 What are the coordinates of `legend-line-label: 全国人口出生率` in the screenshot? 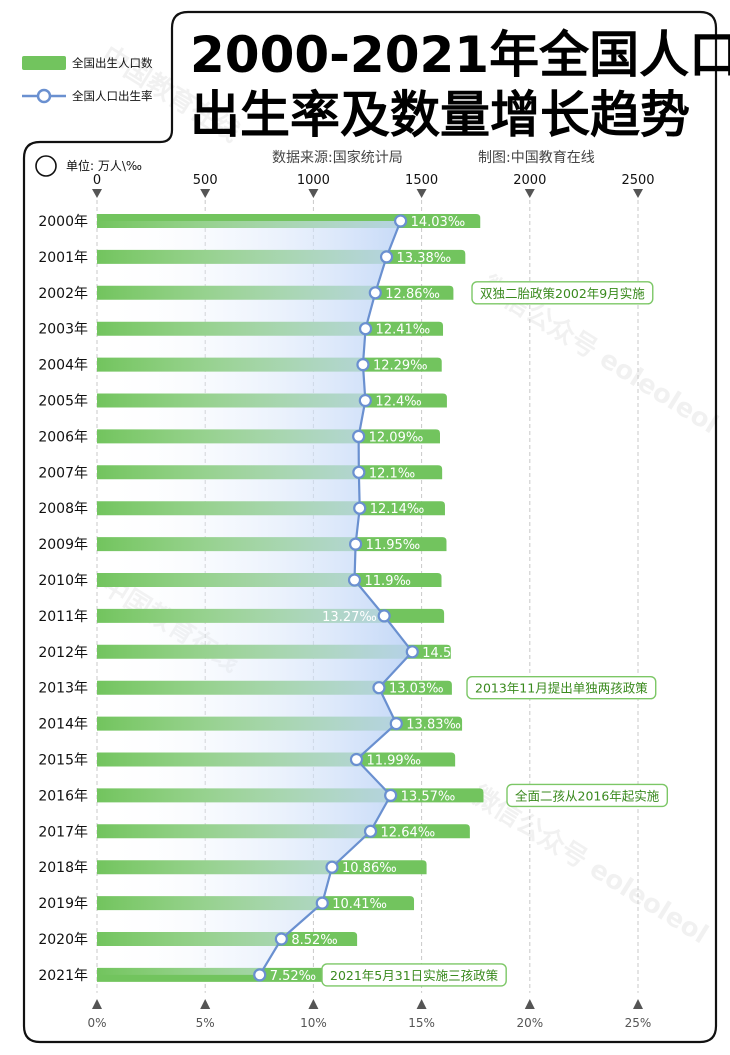 It's located at (112, 96).